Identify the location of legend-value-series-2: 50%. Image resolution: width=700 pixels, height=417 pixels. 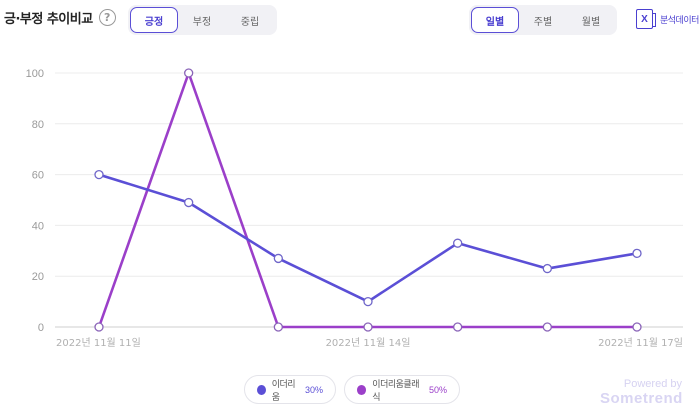
(437, 389).